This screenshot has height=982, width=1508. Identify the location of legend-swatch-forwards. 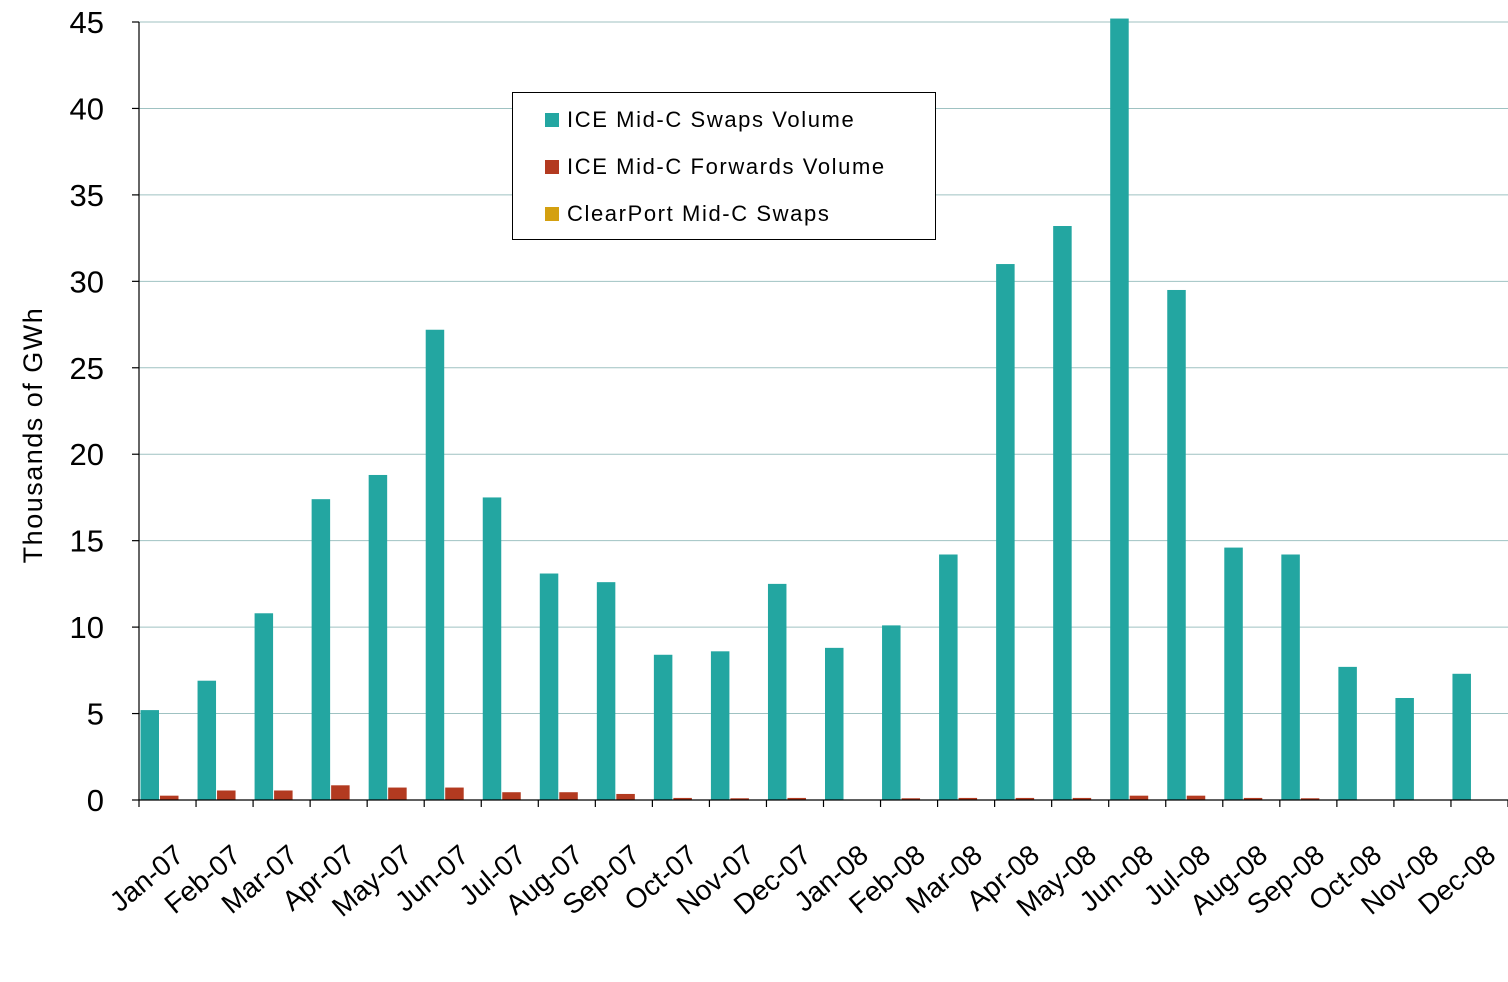
(552, 167).